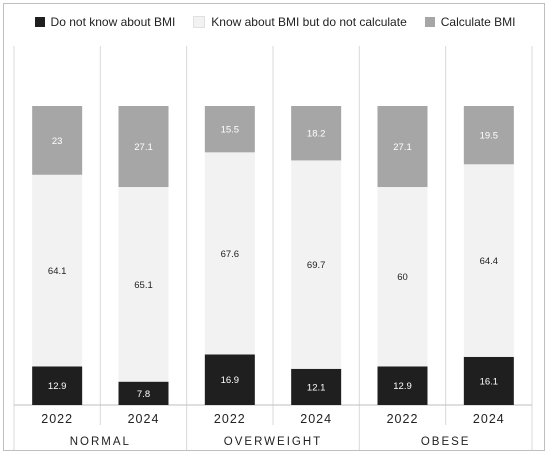  I want to click on legend-item: Do not know about BMI, so click(105, 22).